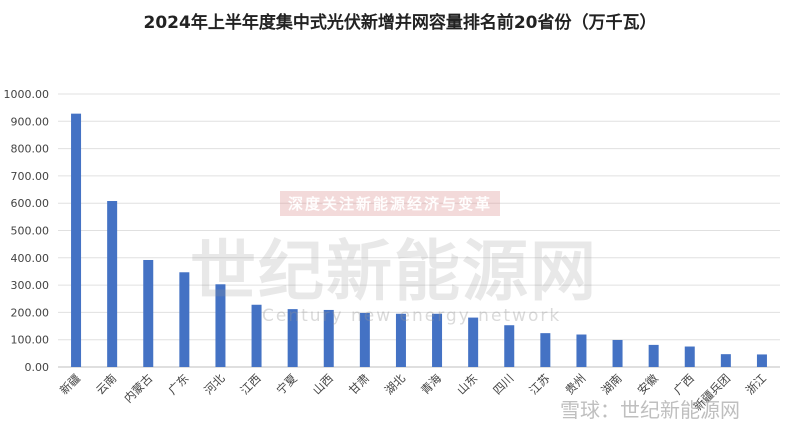  What do you see at coordinates (431, 384) in the screenshot?
I see `x-tick-label: 青海` at bounding box center [431, 384].